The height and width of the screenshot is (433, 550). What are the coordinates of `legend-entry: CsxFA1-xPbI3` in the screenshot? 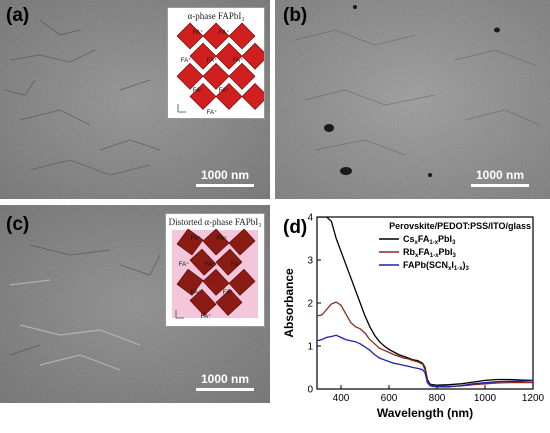 It's located at (429, 240).